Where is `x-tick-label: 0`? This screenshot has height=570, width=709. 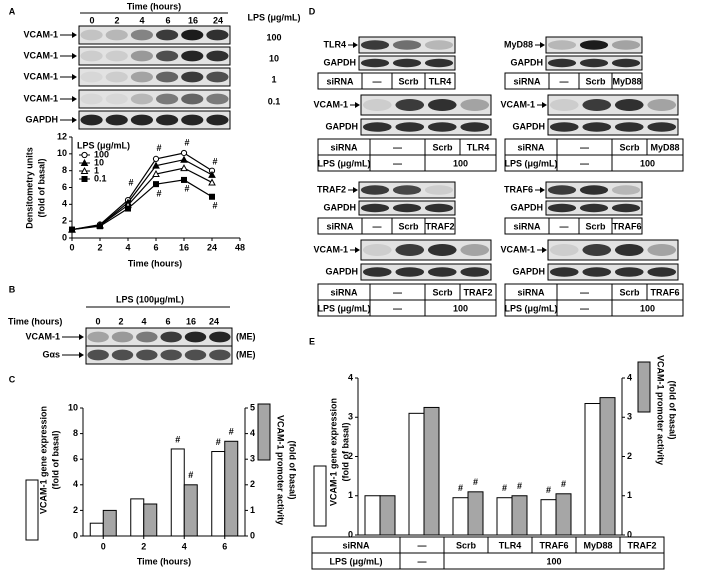
x-tick-label: 0 is located at coordinates (71, 247).